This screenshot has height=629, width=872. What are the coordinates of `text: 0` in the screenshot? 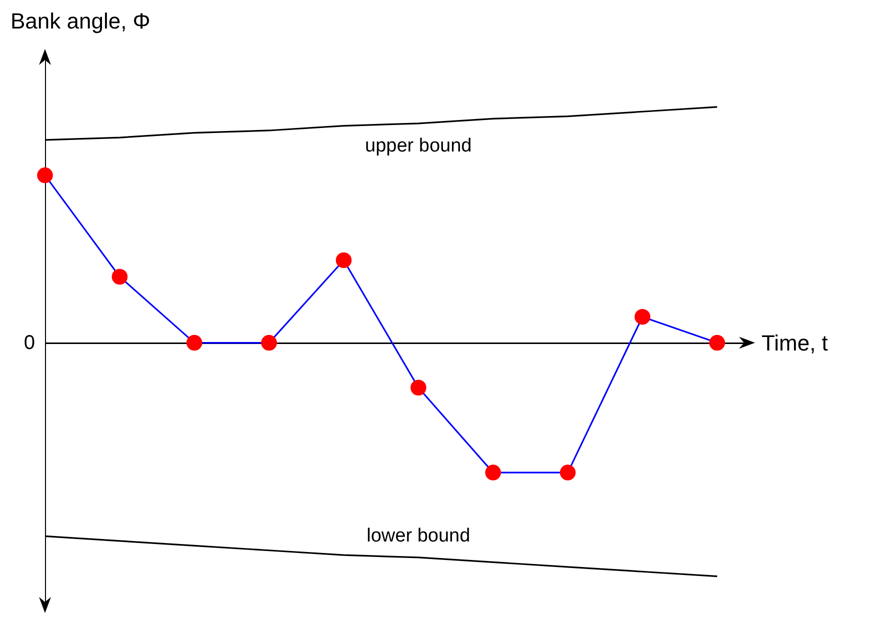 It's located at (29, 343).